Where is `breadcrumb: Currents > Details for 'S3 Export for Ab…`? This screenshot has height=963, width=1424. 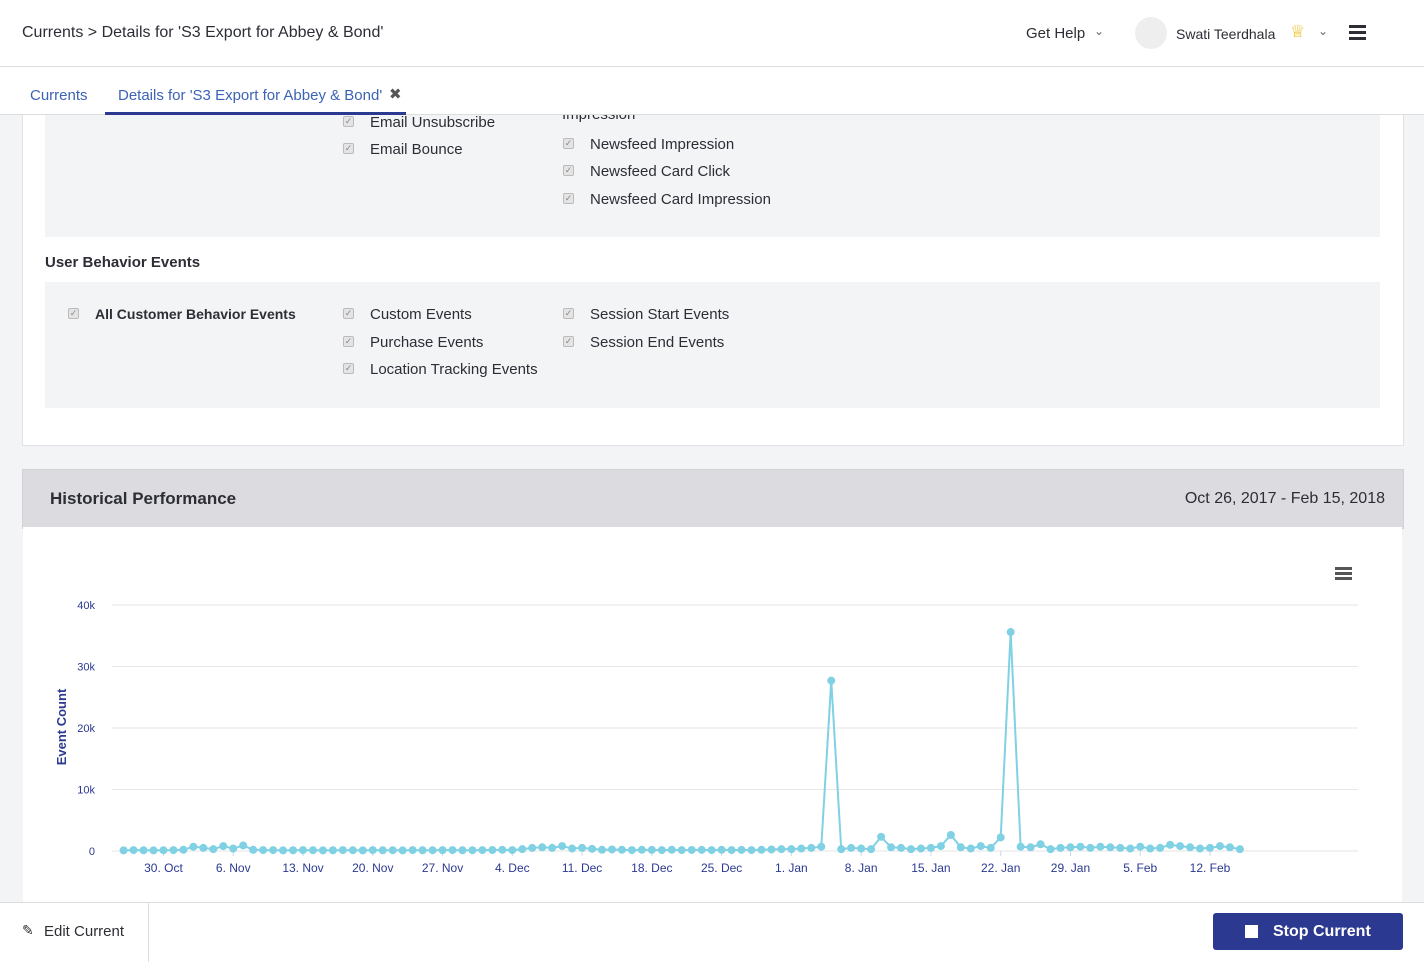
breadcrumb: Currents > Details for 'S3 Export for Ab… is located at coordinates (203, 32).